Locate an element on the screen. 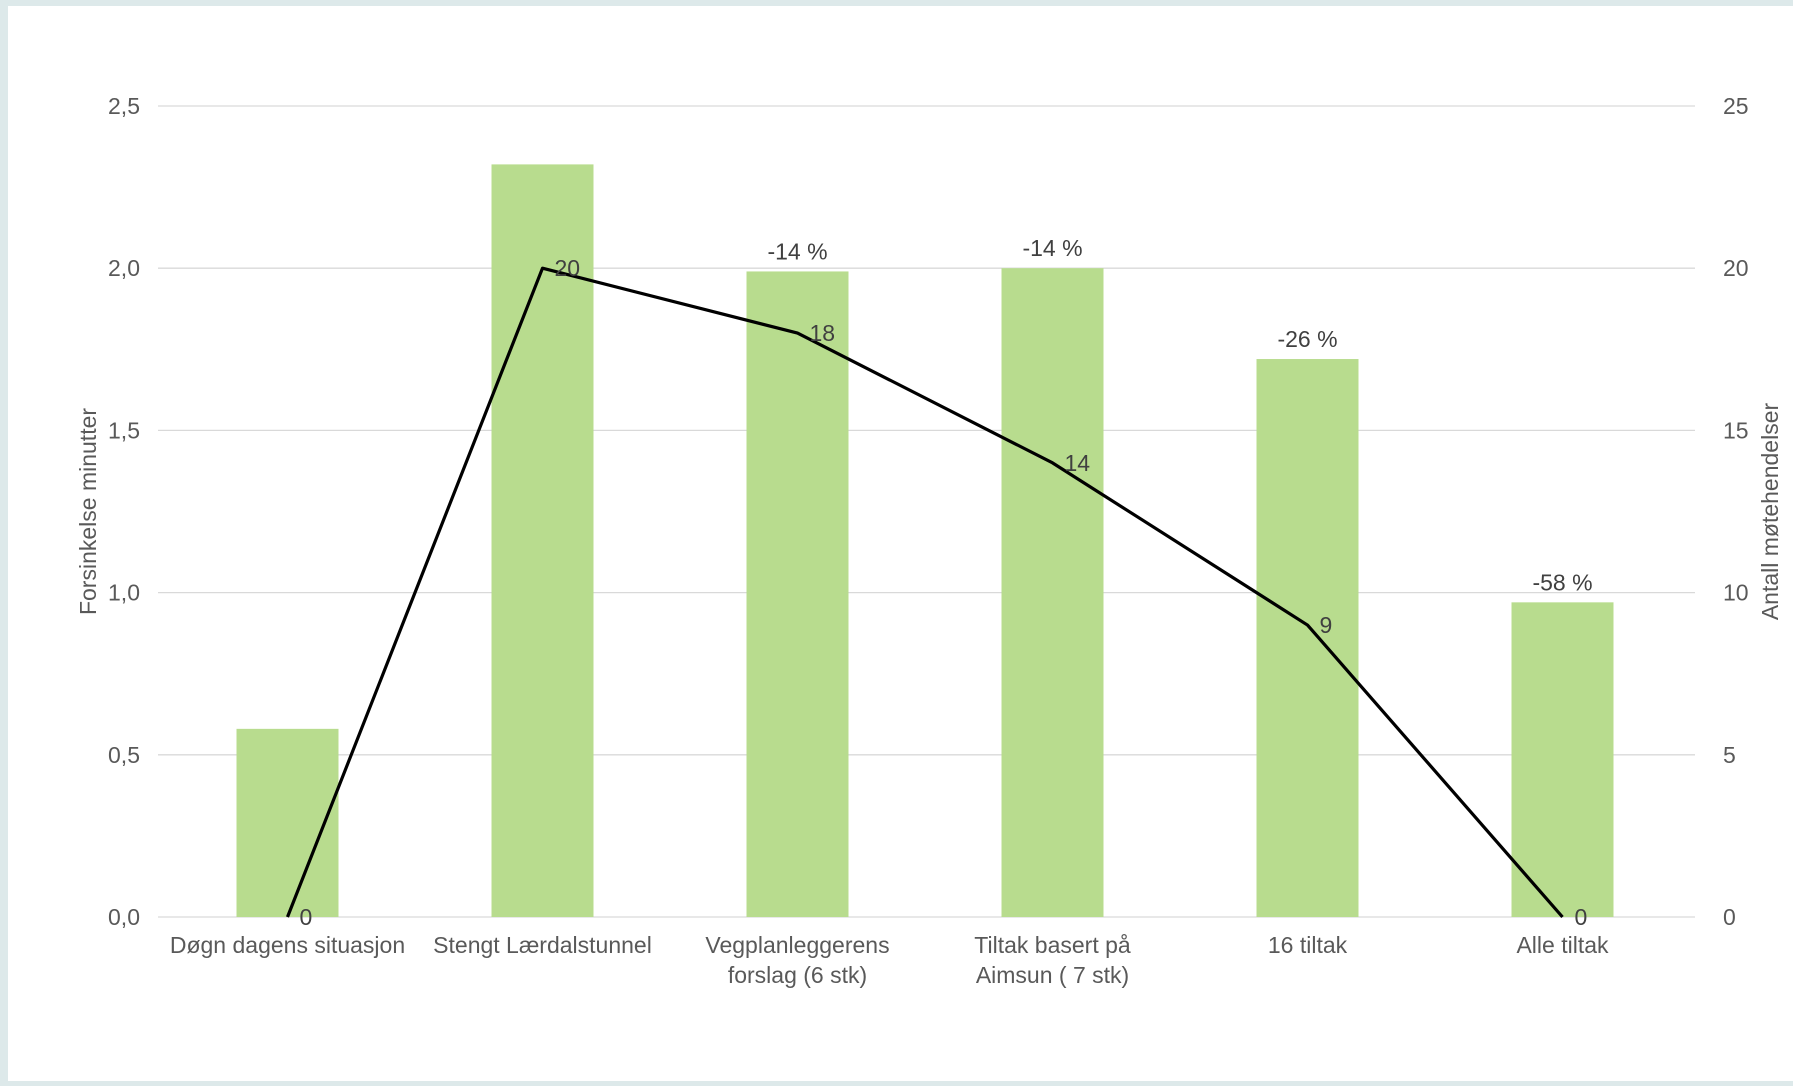 This screenshot has height=1086, width=1793. category-label: Aimsun ( 7 stk) is located at coordinates (1052, 975).